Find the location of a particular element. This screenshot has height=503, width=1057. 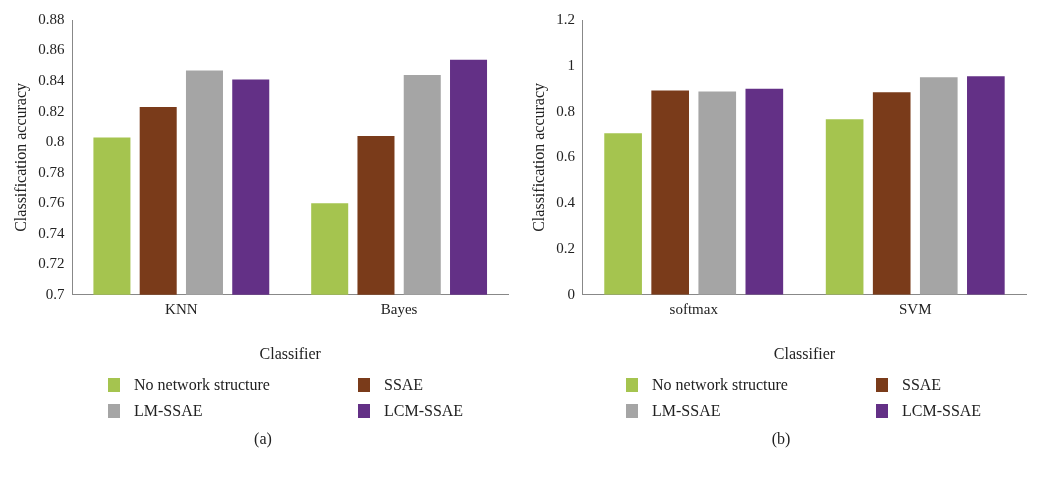

y-tick-label: 0.2 is located at coordinates (565, 247).